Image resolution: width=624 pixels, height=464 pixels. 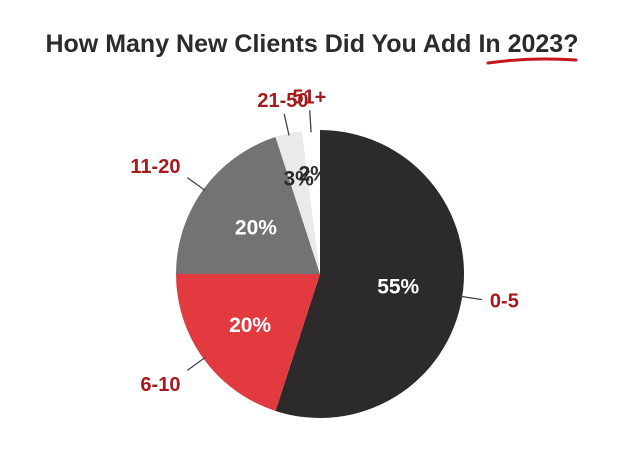 I want to click on chart-title-main: How Many New Clients Did You Add, so click(x=258, y=44).